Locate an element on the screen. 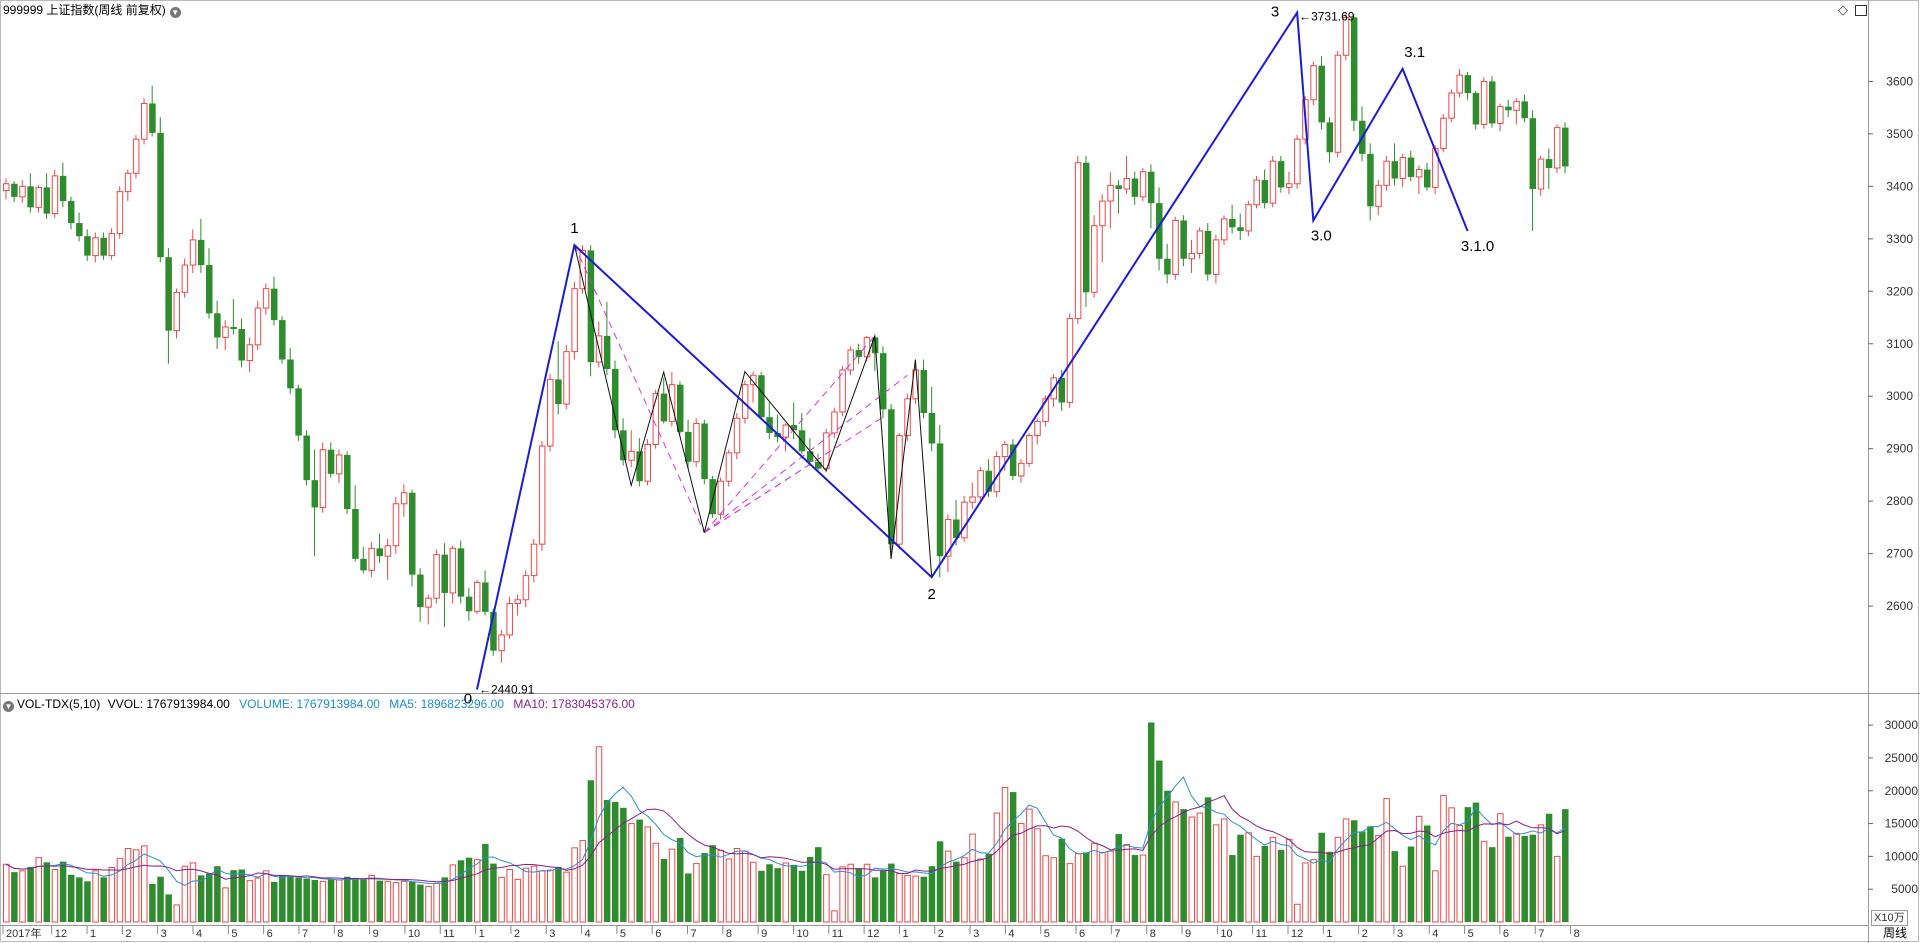 The width and height of the screenshot is (1920, 943). period-label: 周线 is located at coordinates (1895, 933).